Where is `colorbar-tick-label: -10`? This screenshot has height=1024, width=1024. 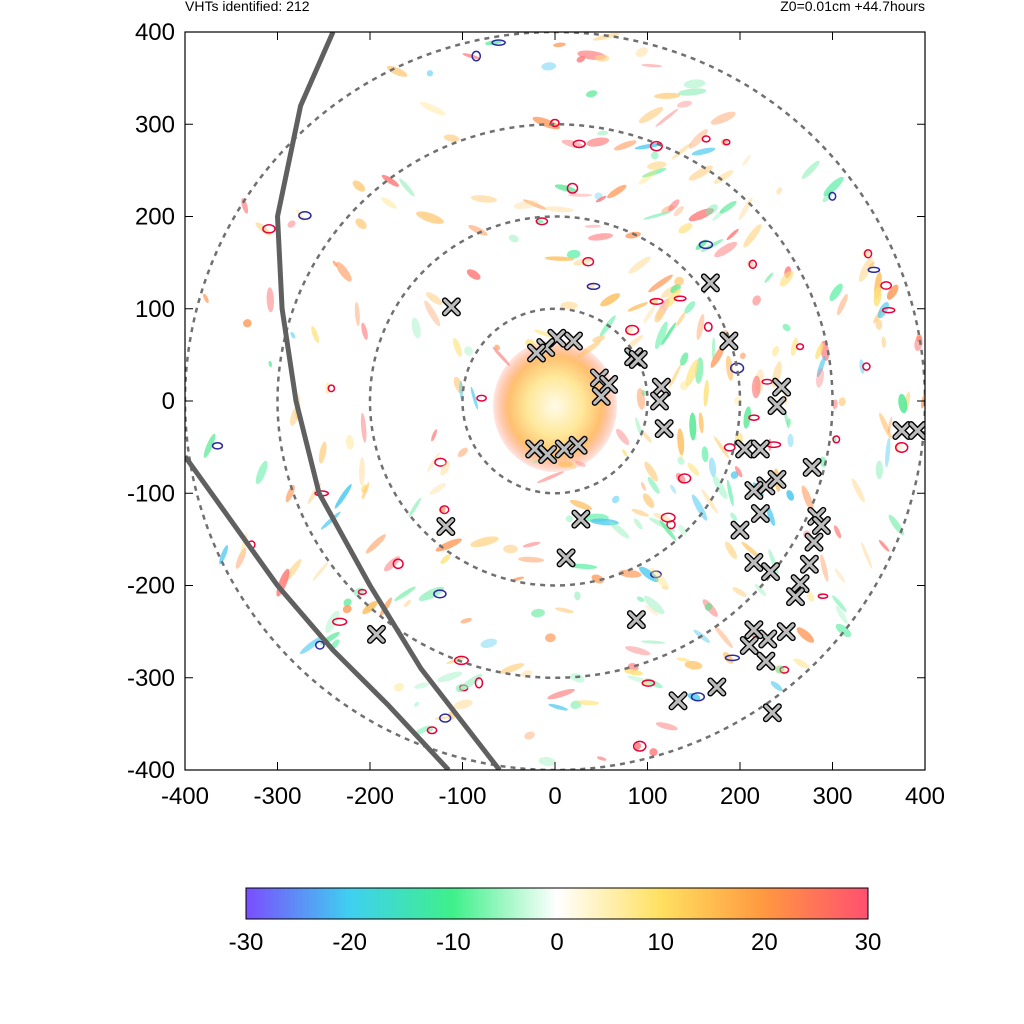 colorbar-tick-label: -10 is located at coordinates (453, 942).